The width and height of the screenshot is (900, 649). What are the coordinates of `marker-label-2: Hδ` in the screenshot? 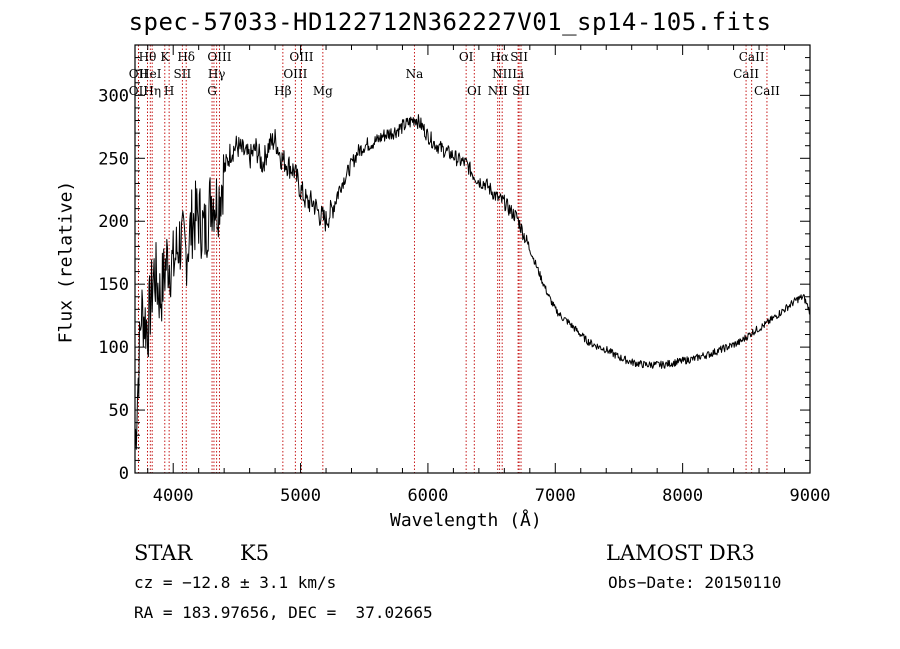 It's located at (186, 57).